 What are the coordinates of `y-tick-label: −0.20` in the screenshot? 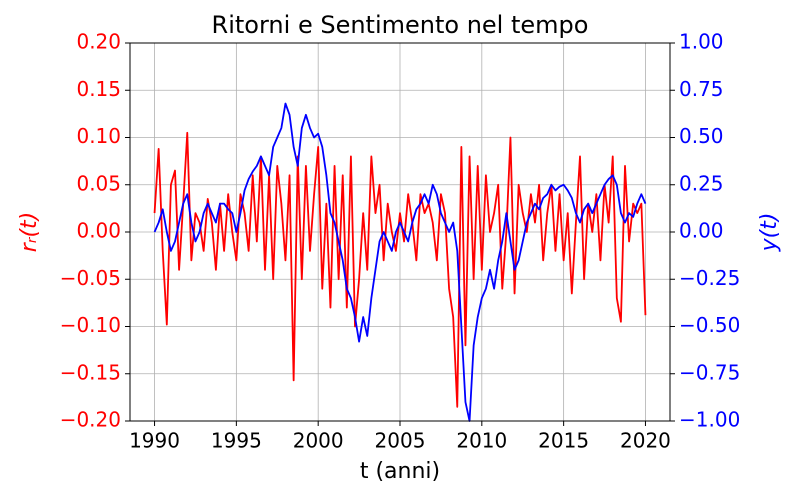 It's located at (90, 420).